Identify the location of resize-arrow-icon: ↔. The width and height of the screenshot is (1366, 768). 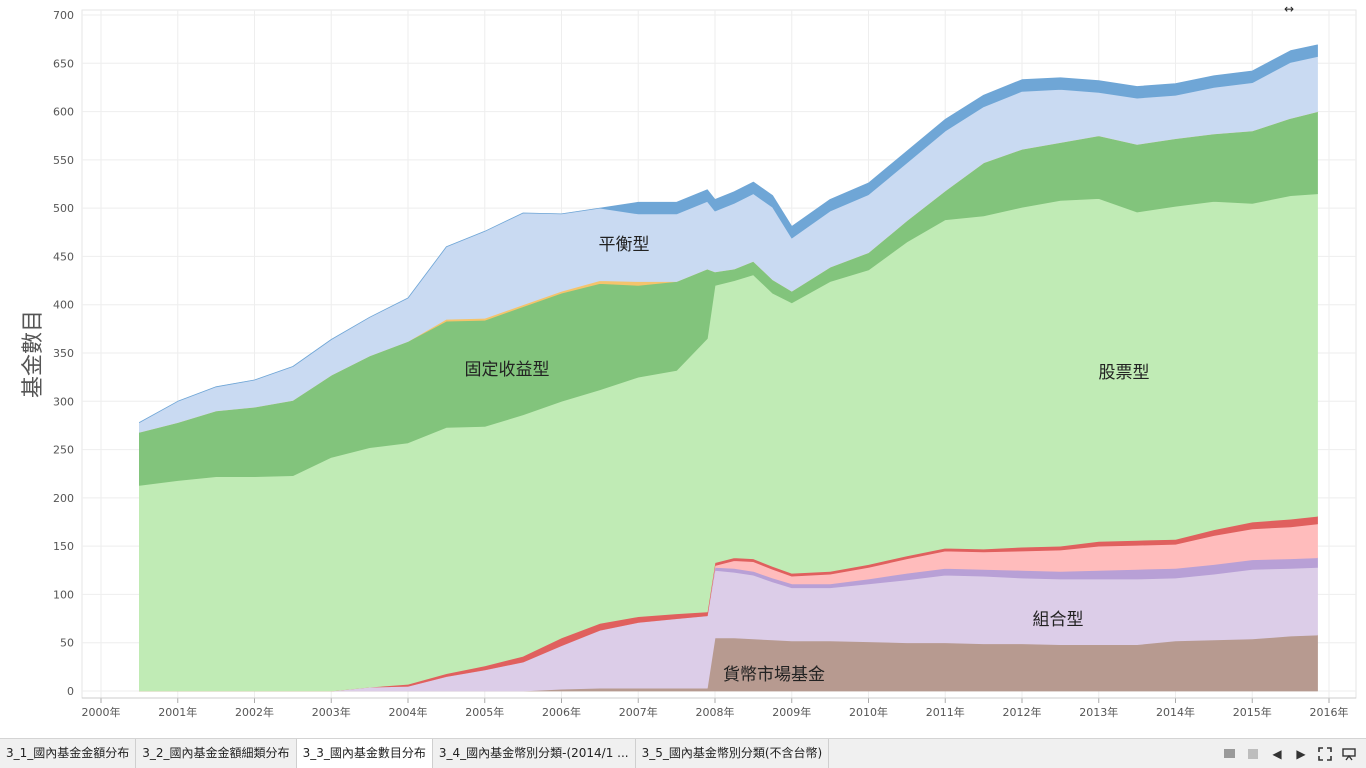
(1289, 9).